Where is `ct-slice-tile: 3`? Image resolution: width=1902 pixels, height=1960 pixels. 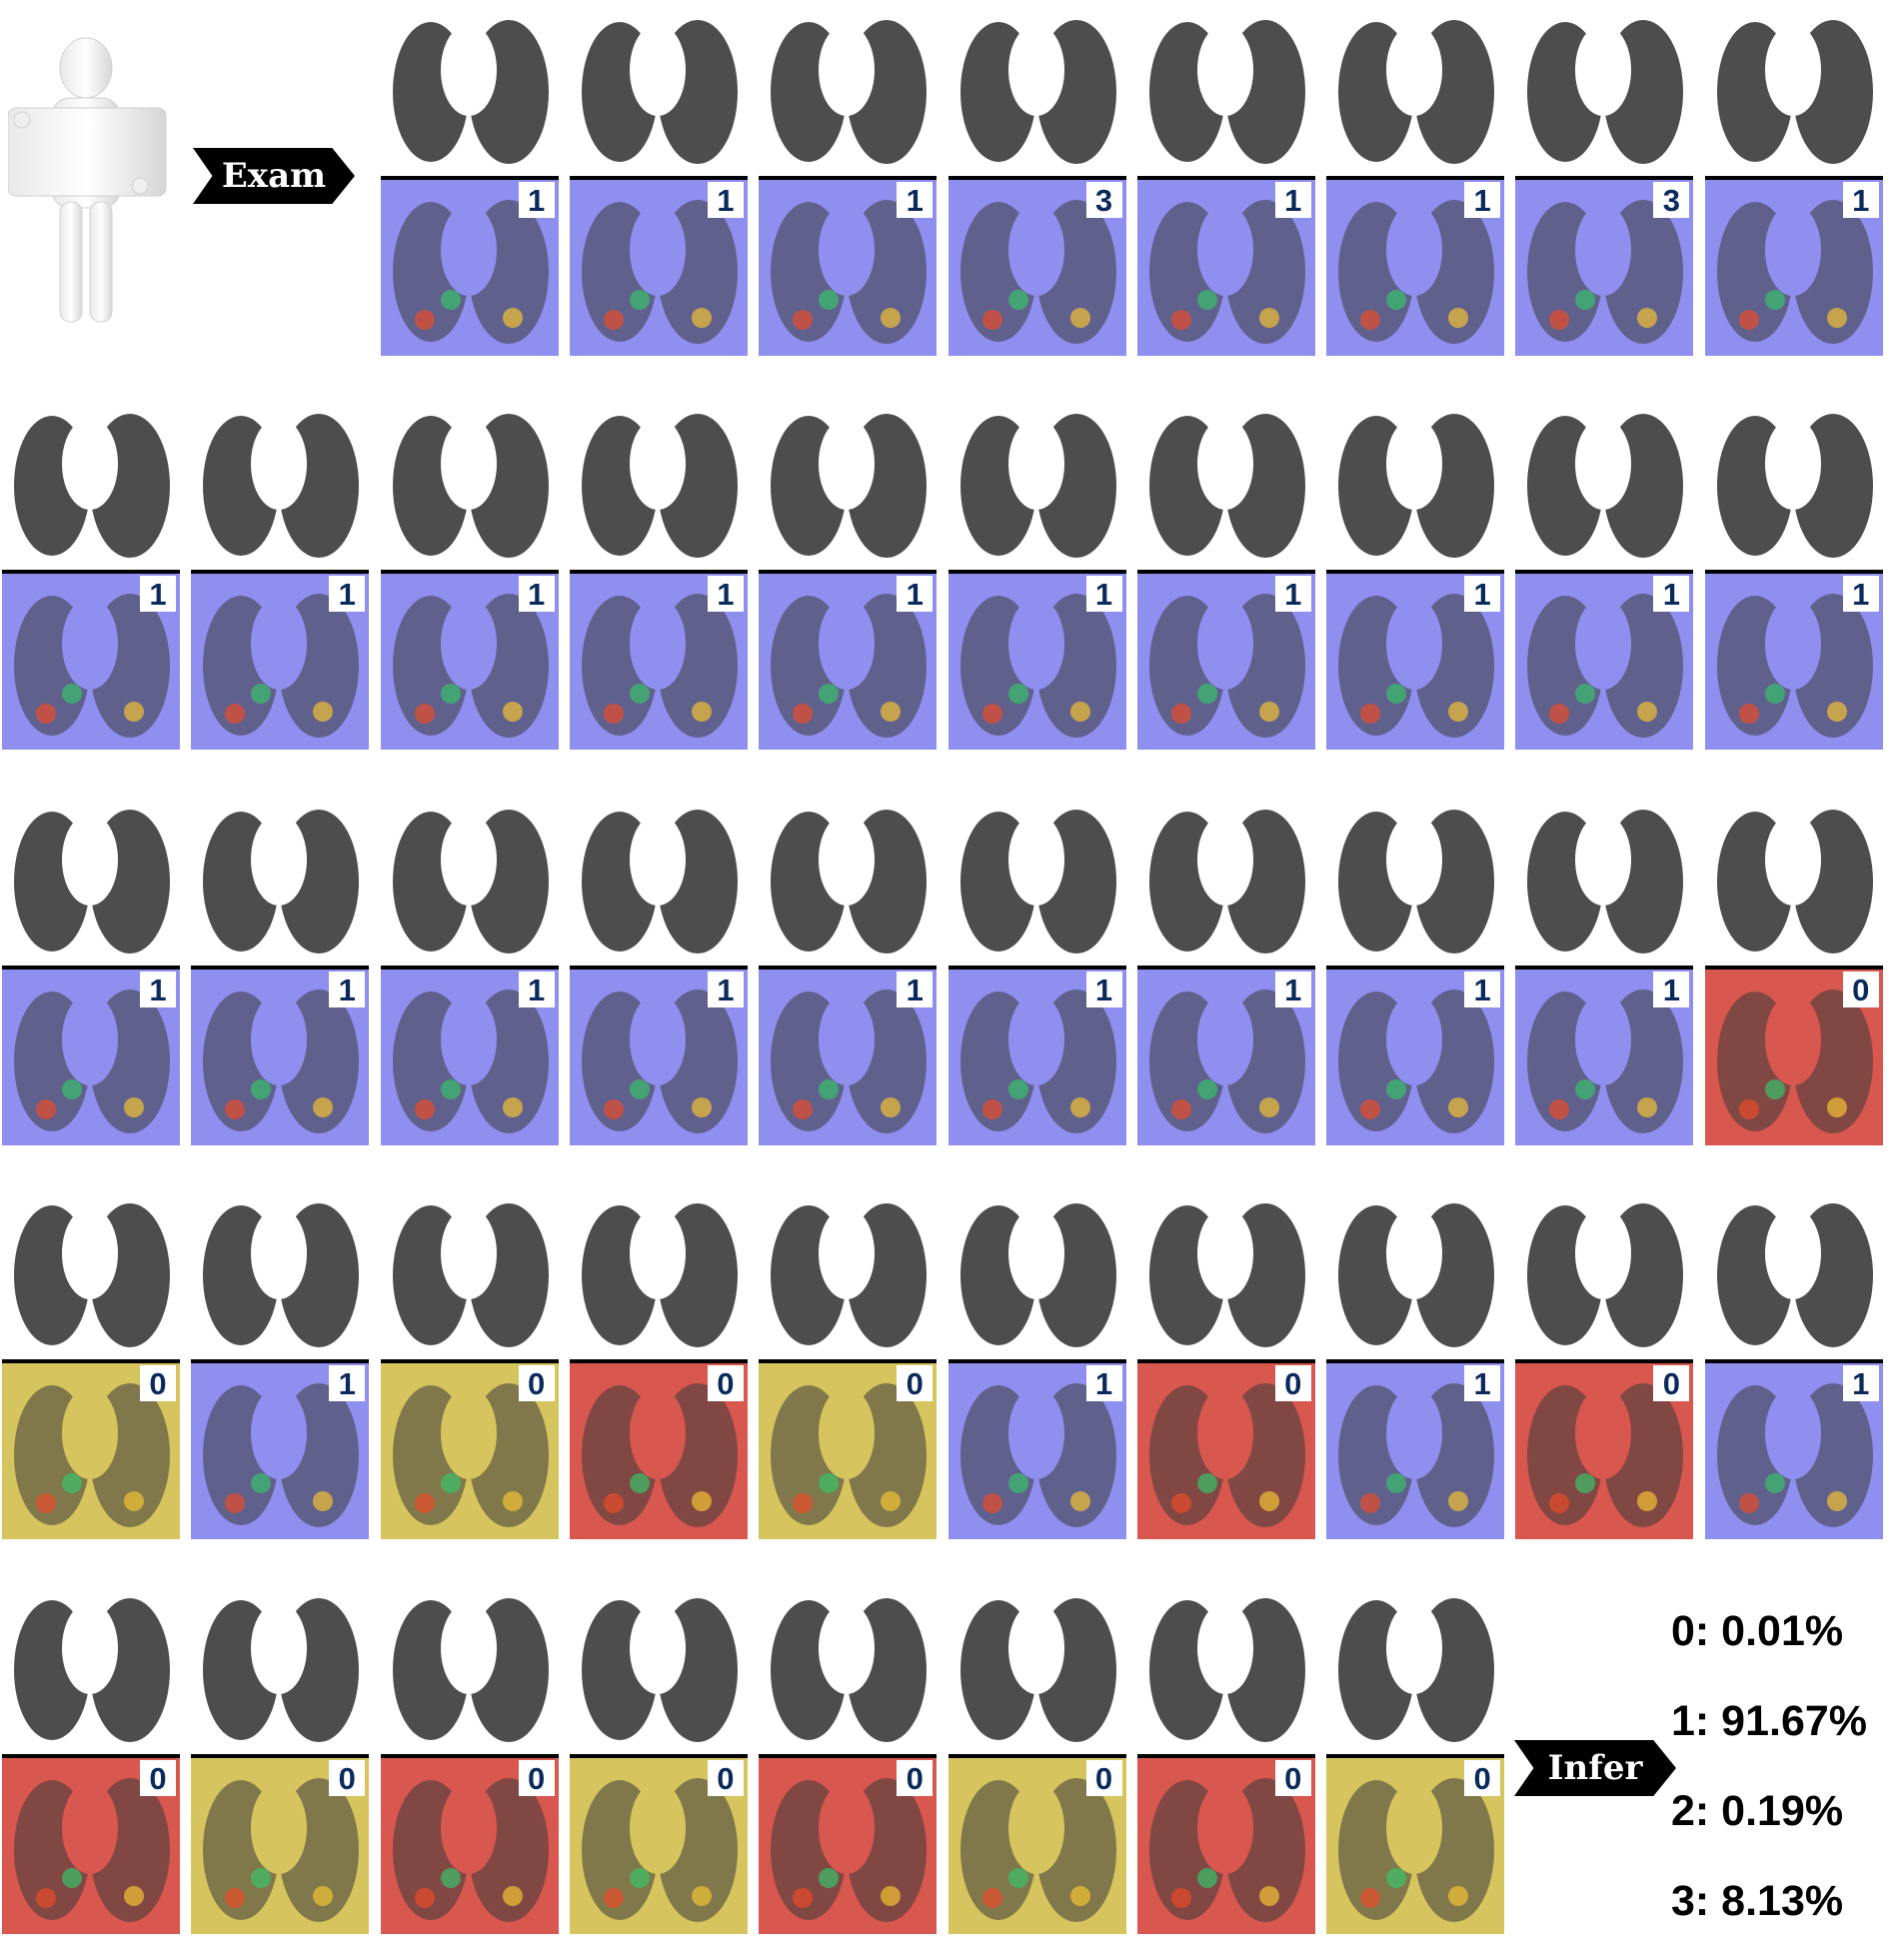 ct-slice-tile: 3 is located at coordinates (1604, 178).